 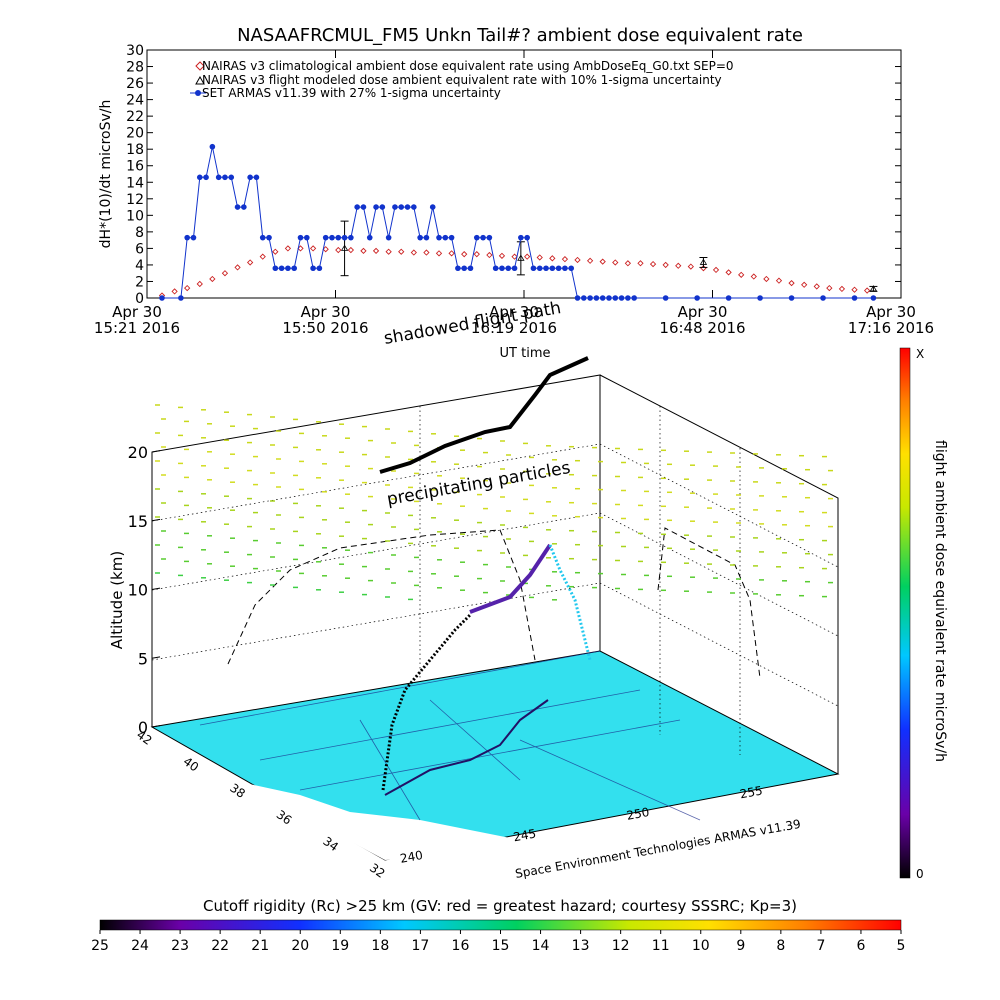 What do you see at coordinates (920, 874) in the screenshot?
I see `colorbar-bottom-label: 0` at bounding box center [920, 874].